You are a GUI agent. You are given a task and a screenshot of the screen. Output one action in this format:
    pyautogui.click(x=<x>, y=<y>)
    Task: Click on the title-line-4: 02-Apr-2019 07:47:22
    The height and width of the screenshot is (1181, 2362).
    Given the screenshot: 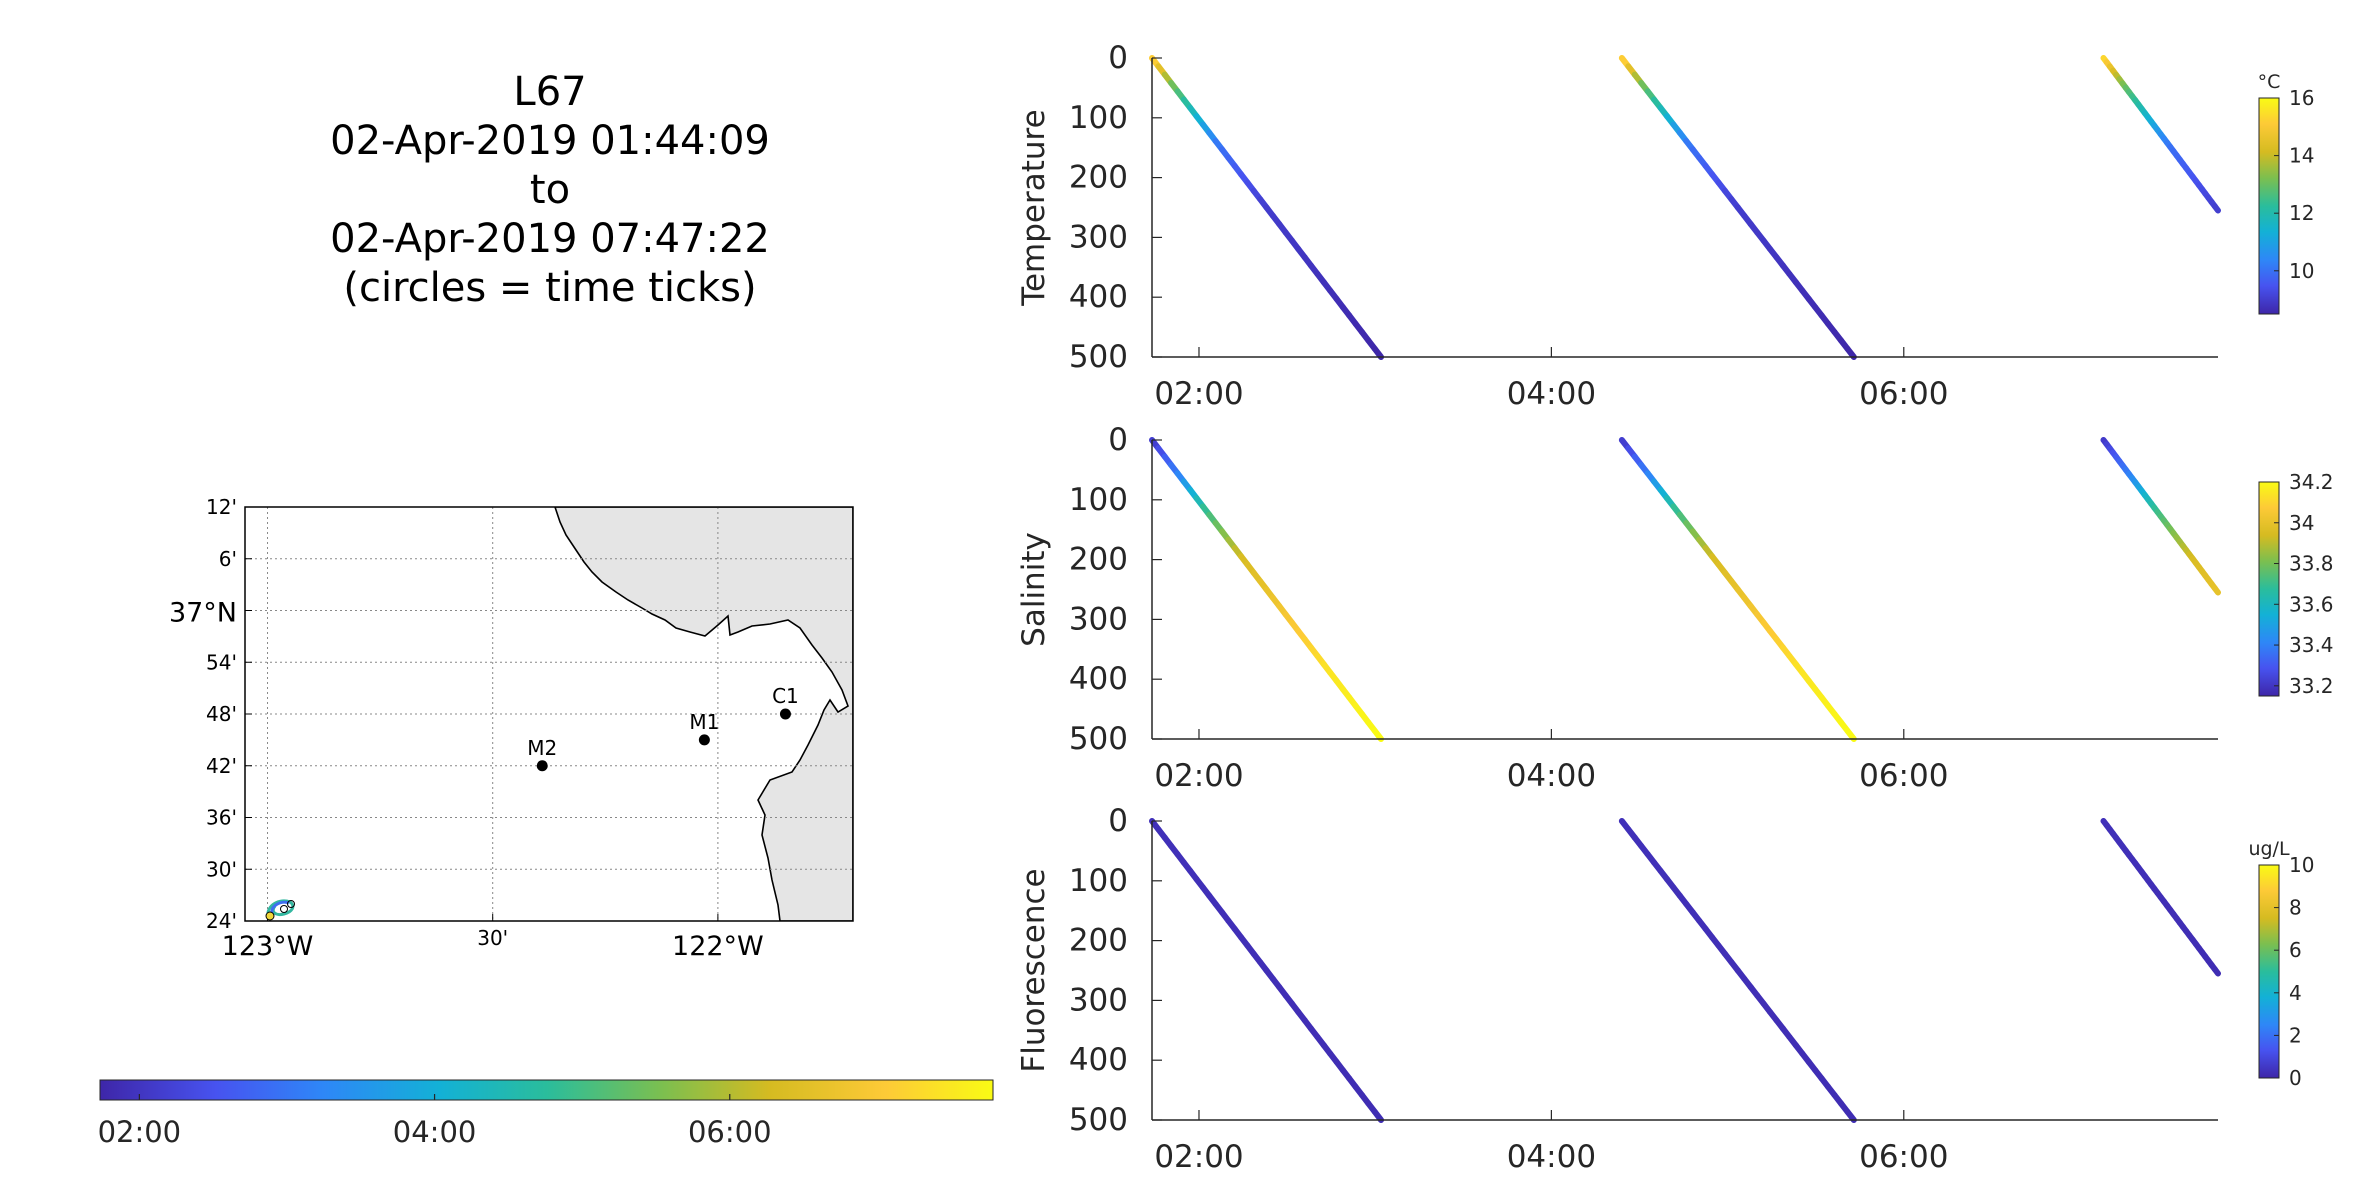 What is the action you would take?
    pyautogui.click(x=550, y=239)
    